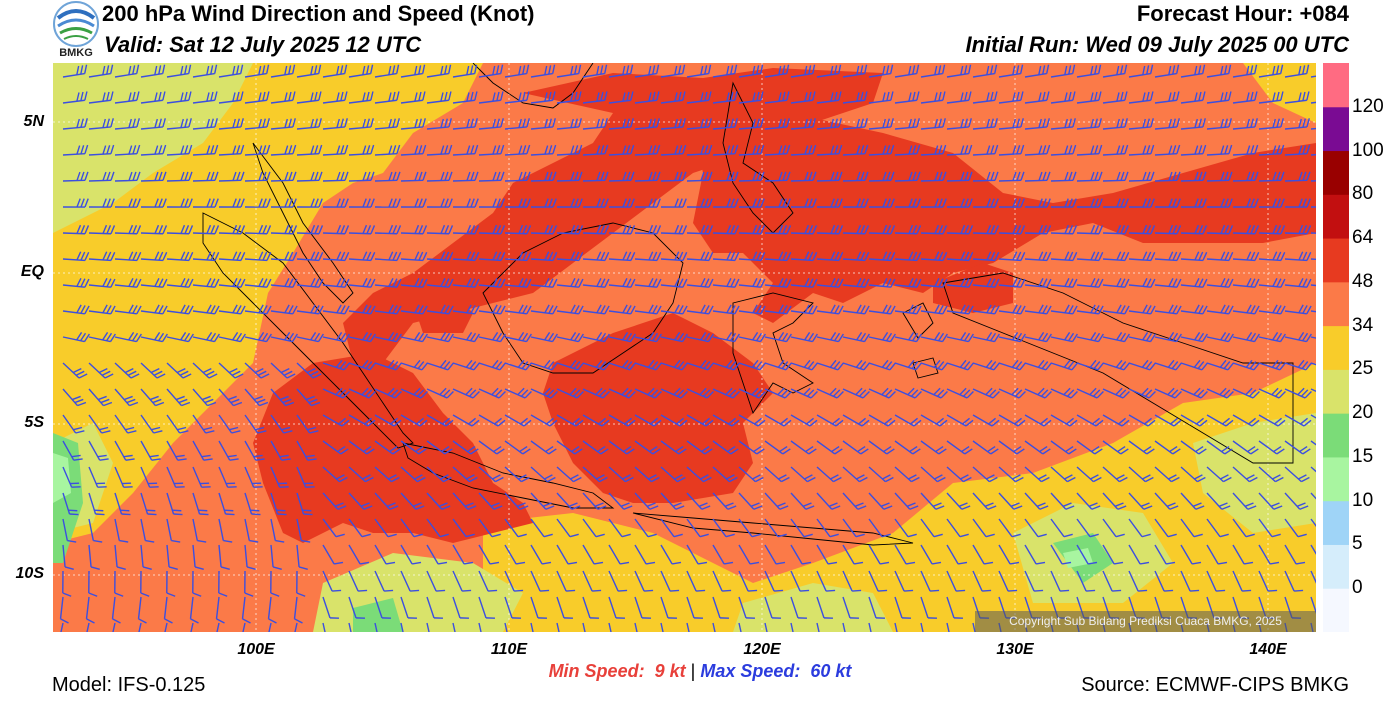 Image resolution: width=1400 pixels, height=709 pixels. What do you see at coordinates (32, 271) in the screenshot?
I see `lat-label-eq: EQ` at bounding box center [32, 271].